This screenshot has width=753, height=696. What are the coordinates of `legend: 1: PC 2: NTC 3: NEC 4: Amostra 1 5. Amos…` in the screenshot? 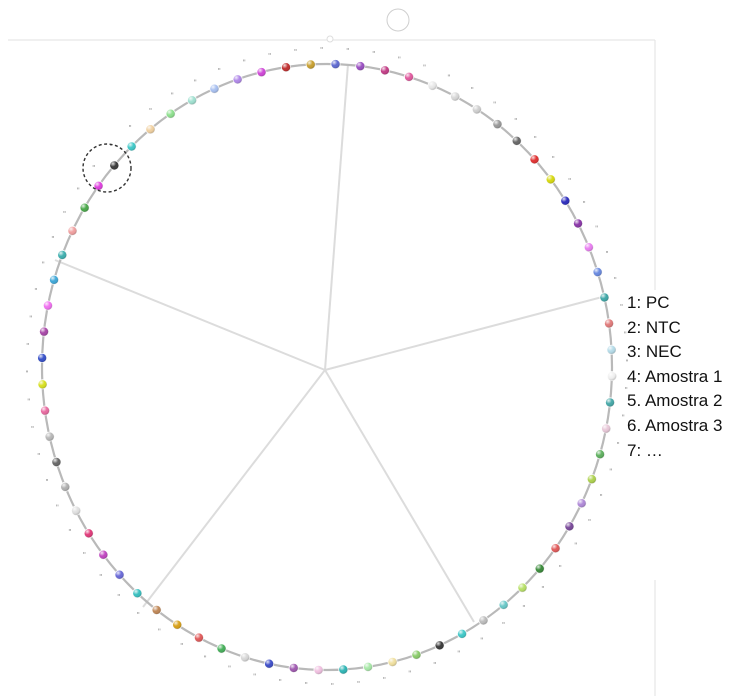 It's located at (690, 377).